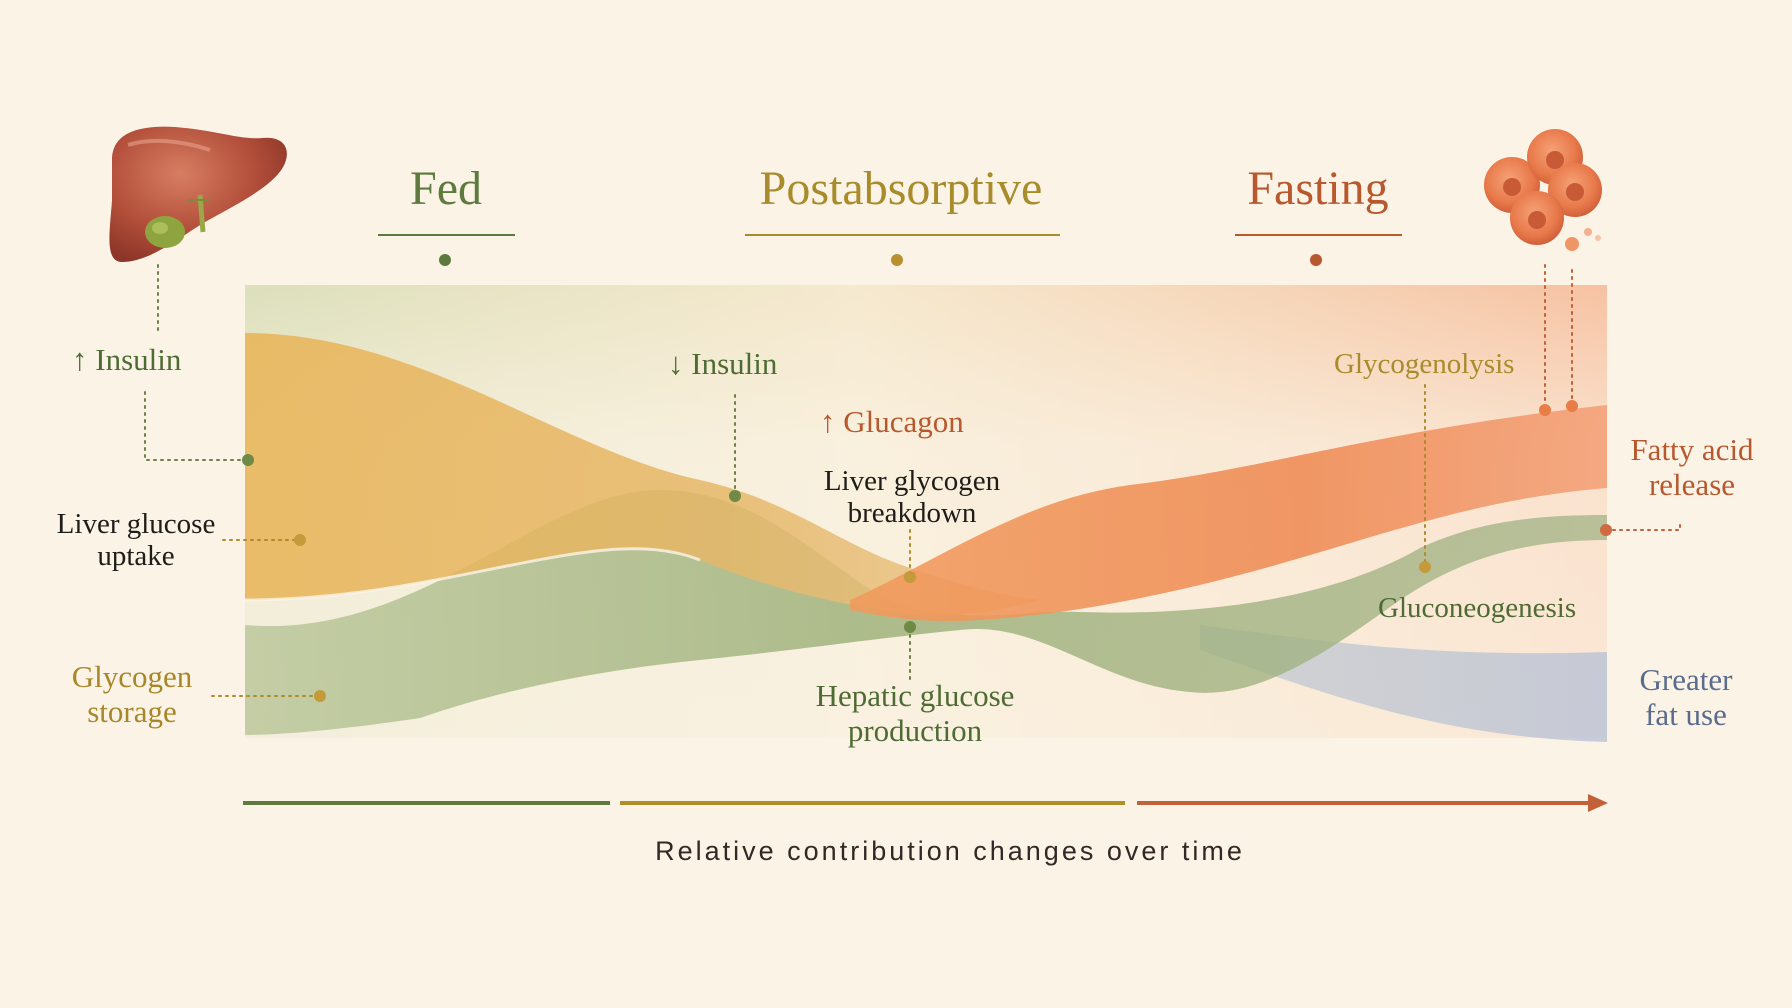 The width and height of the screenshot is (1792, 1008). Describe the element at coordinates (1692, 484) in the screenshot. I see `label-fatty-acid-release-line2: release` at that location.